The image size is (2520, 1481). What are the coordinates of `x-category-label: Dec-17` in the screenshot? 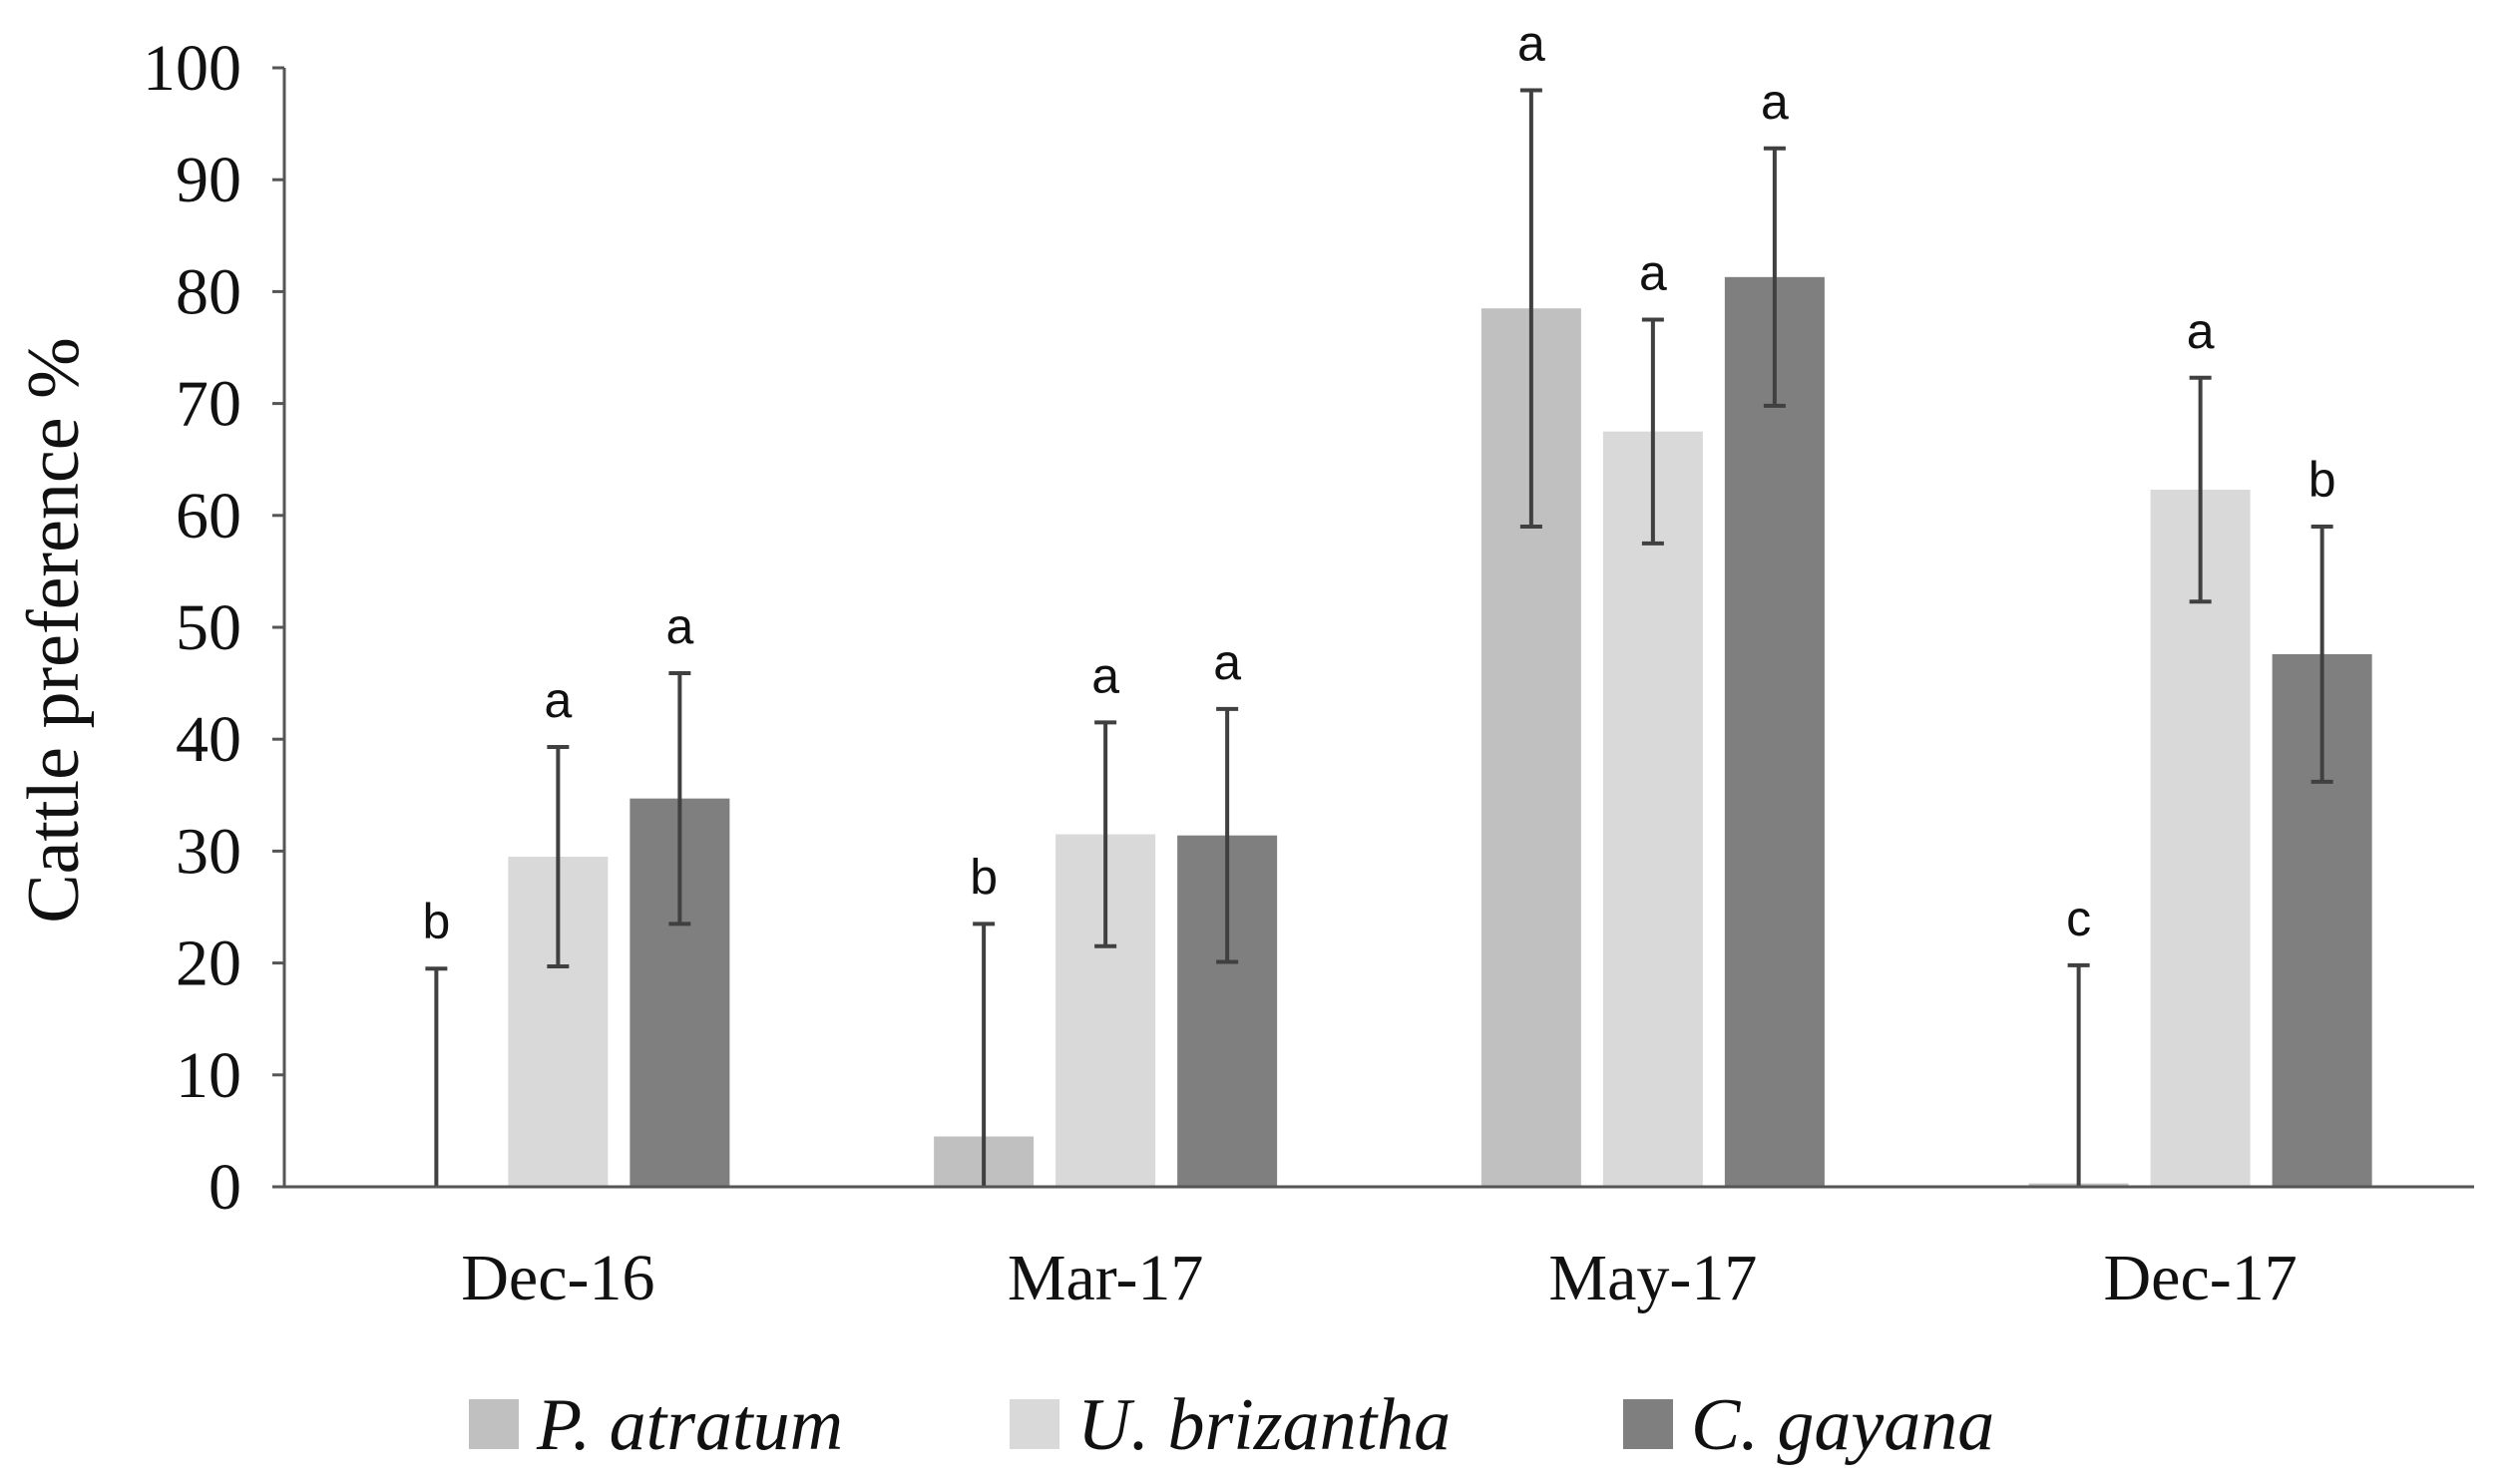 It's located at (2201, 1278).